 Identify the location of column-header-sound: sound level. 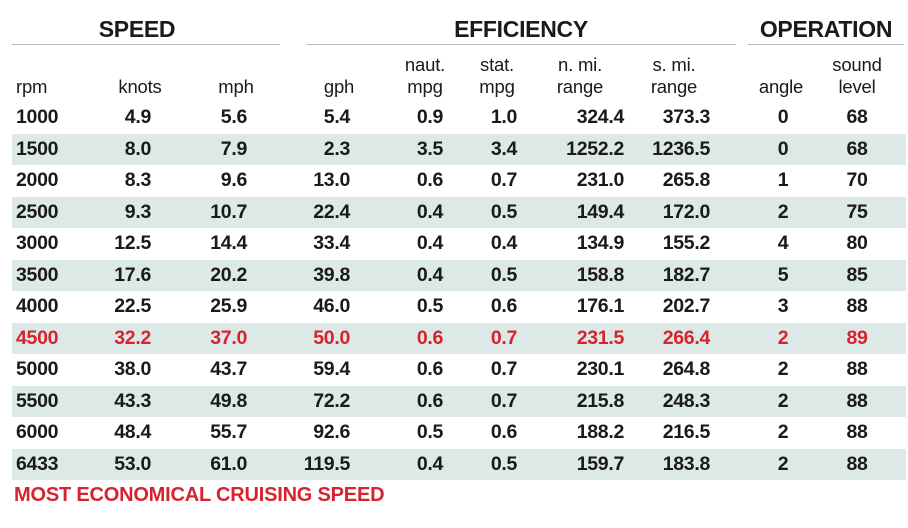
(857, 73).